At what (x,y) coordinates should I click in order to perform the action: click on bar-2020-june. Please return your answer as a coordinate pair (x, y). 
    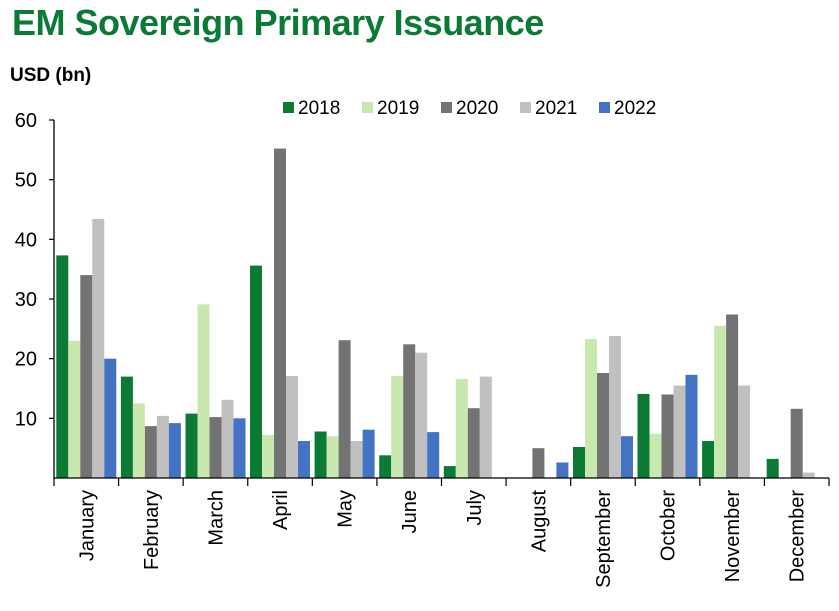
    Looking at the image, I should click on (409, 411).